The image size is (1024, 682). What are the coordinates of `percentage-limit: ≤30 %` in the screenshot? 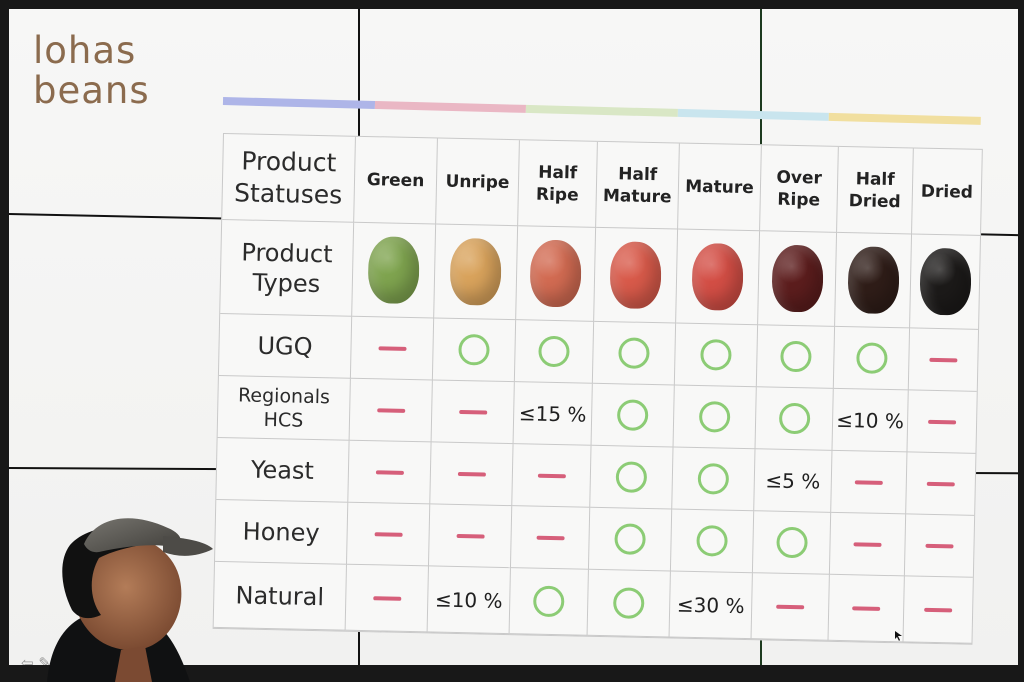 It's located at (710, 605).